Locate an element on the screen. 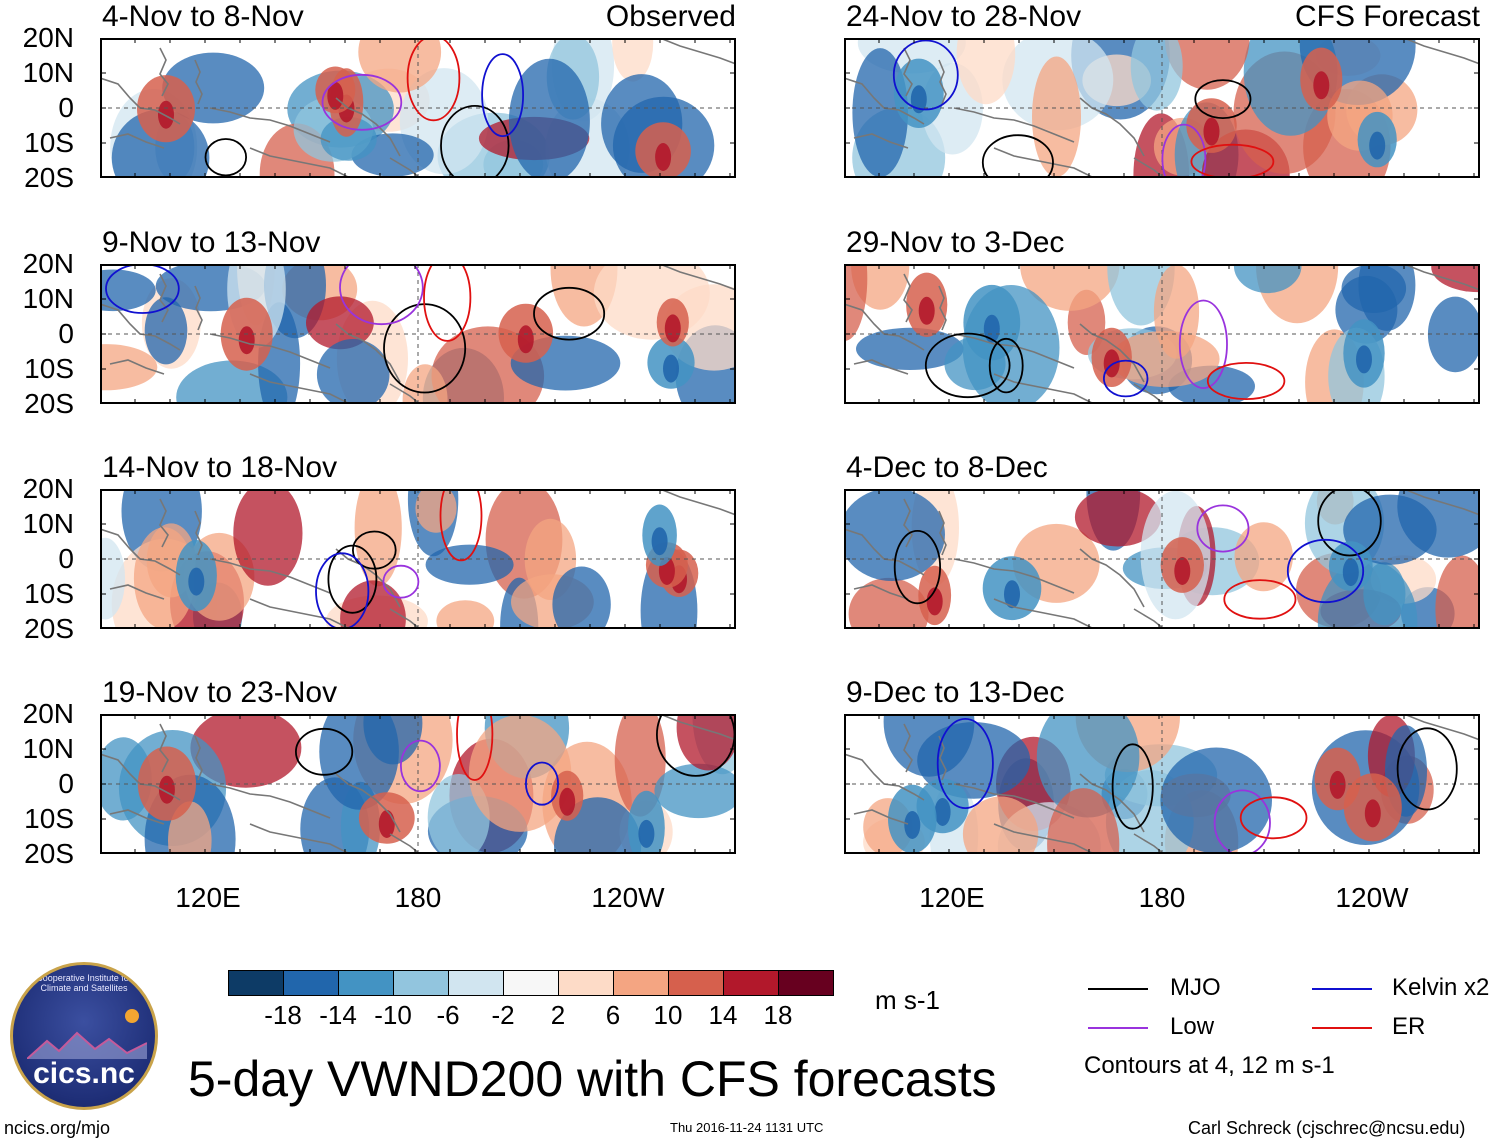  lat-tick-label: 20N is located at coordinates (48, 263).